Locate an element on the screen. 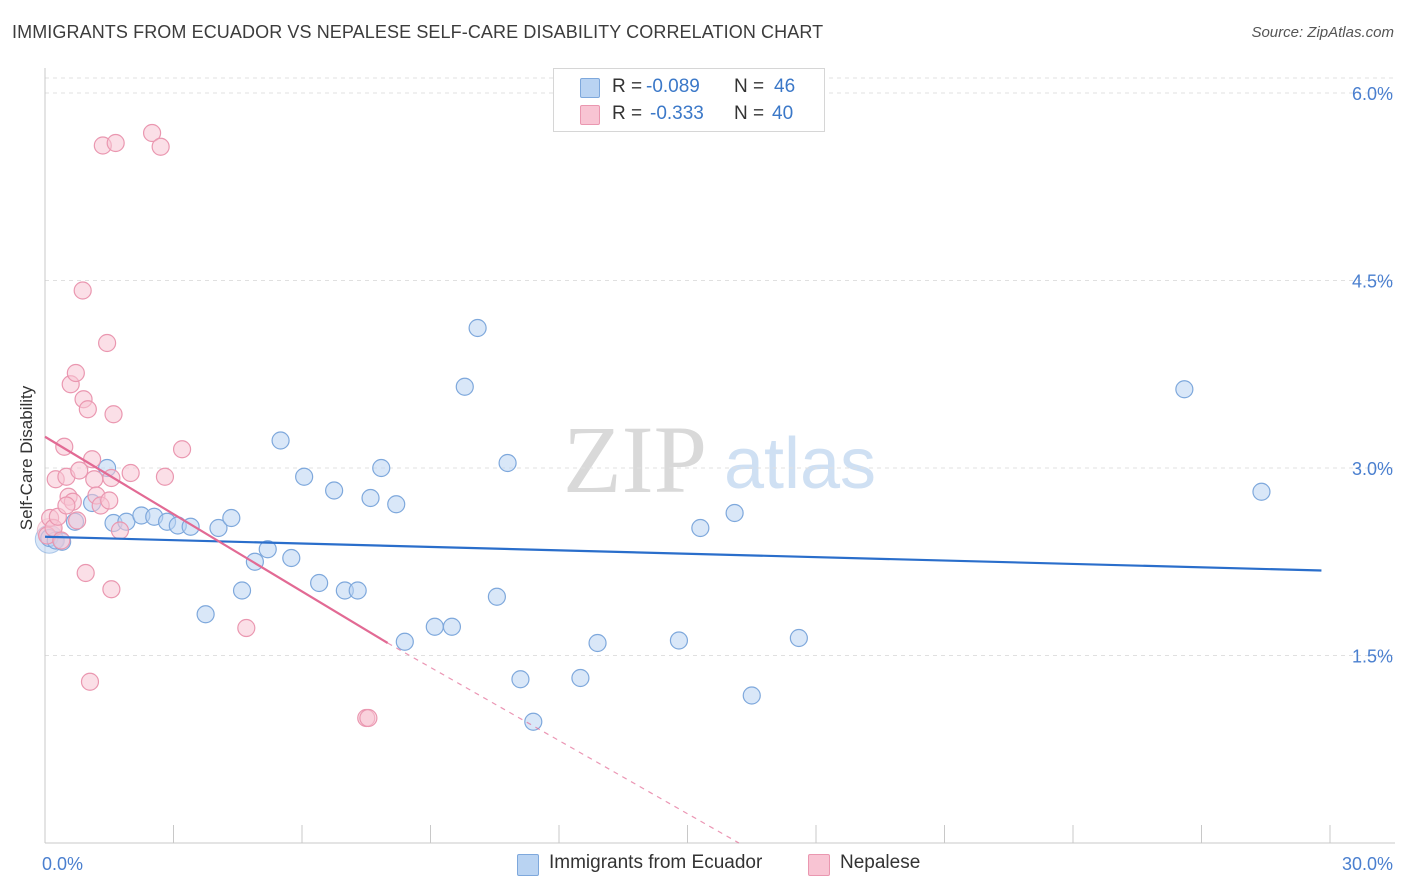 The image size is (1406, 892). watermark-zip: ZIP is located at coordinates (635, 459).